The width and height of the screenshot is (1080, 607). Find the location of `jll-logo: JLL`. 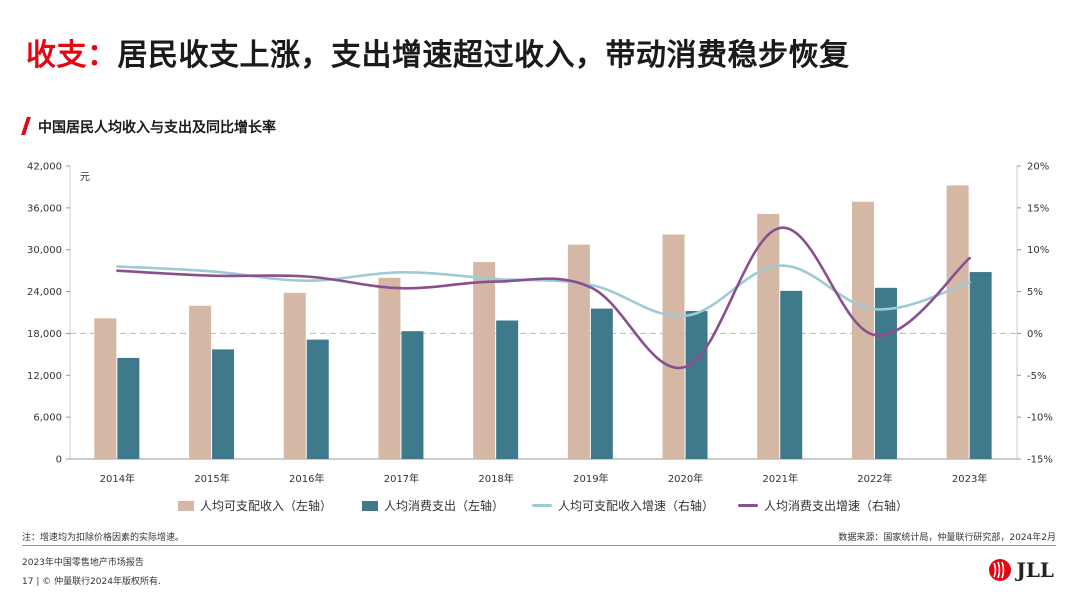

jll-logo: JLL is located at coordinates (1021, 570).